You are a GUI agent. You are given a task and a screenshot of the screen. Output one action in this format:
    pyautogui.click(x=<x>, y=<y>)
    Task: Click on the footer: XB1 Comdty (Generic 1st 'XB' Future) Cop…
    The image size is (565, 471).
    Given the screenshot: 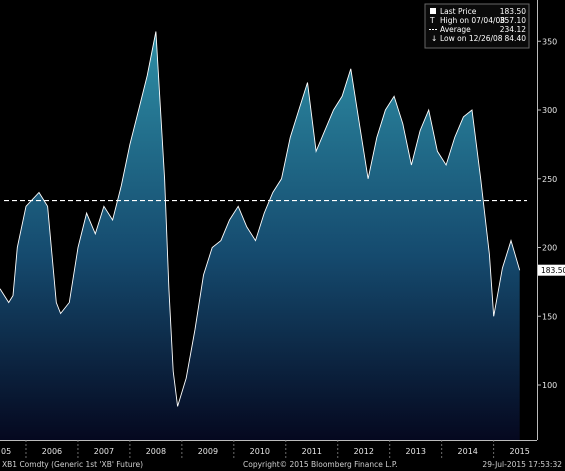 What is the action you would take?
    pyautogui.click(x=282, y=464)
    